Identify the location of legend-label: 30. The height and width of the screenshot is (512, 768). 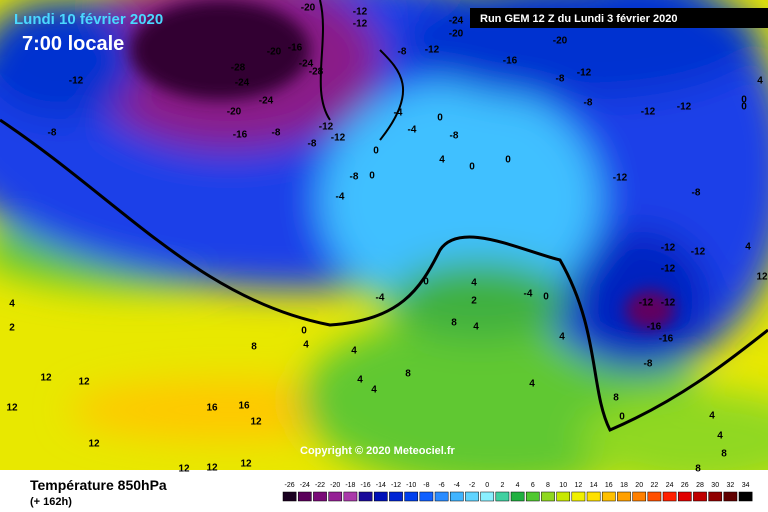
(715, 485).